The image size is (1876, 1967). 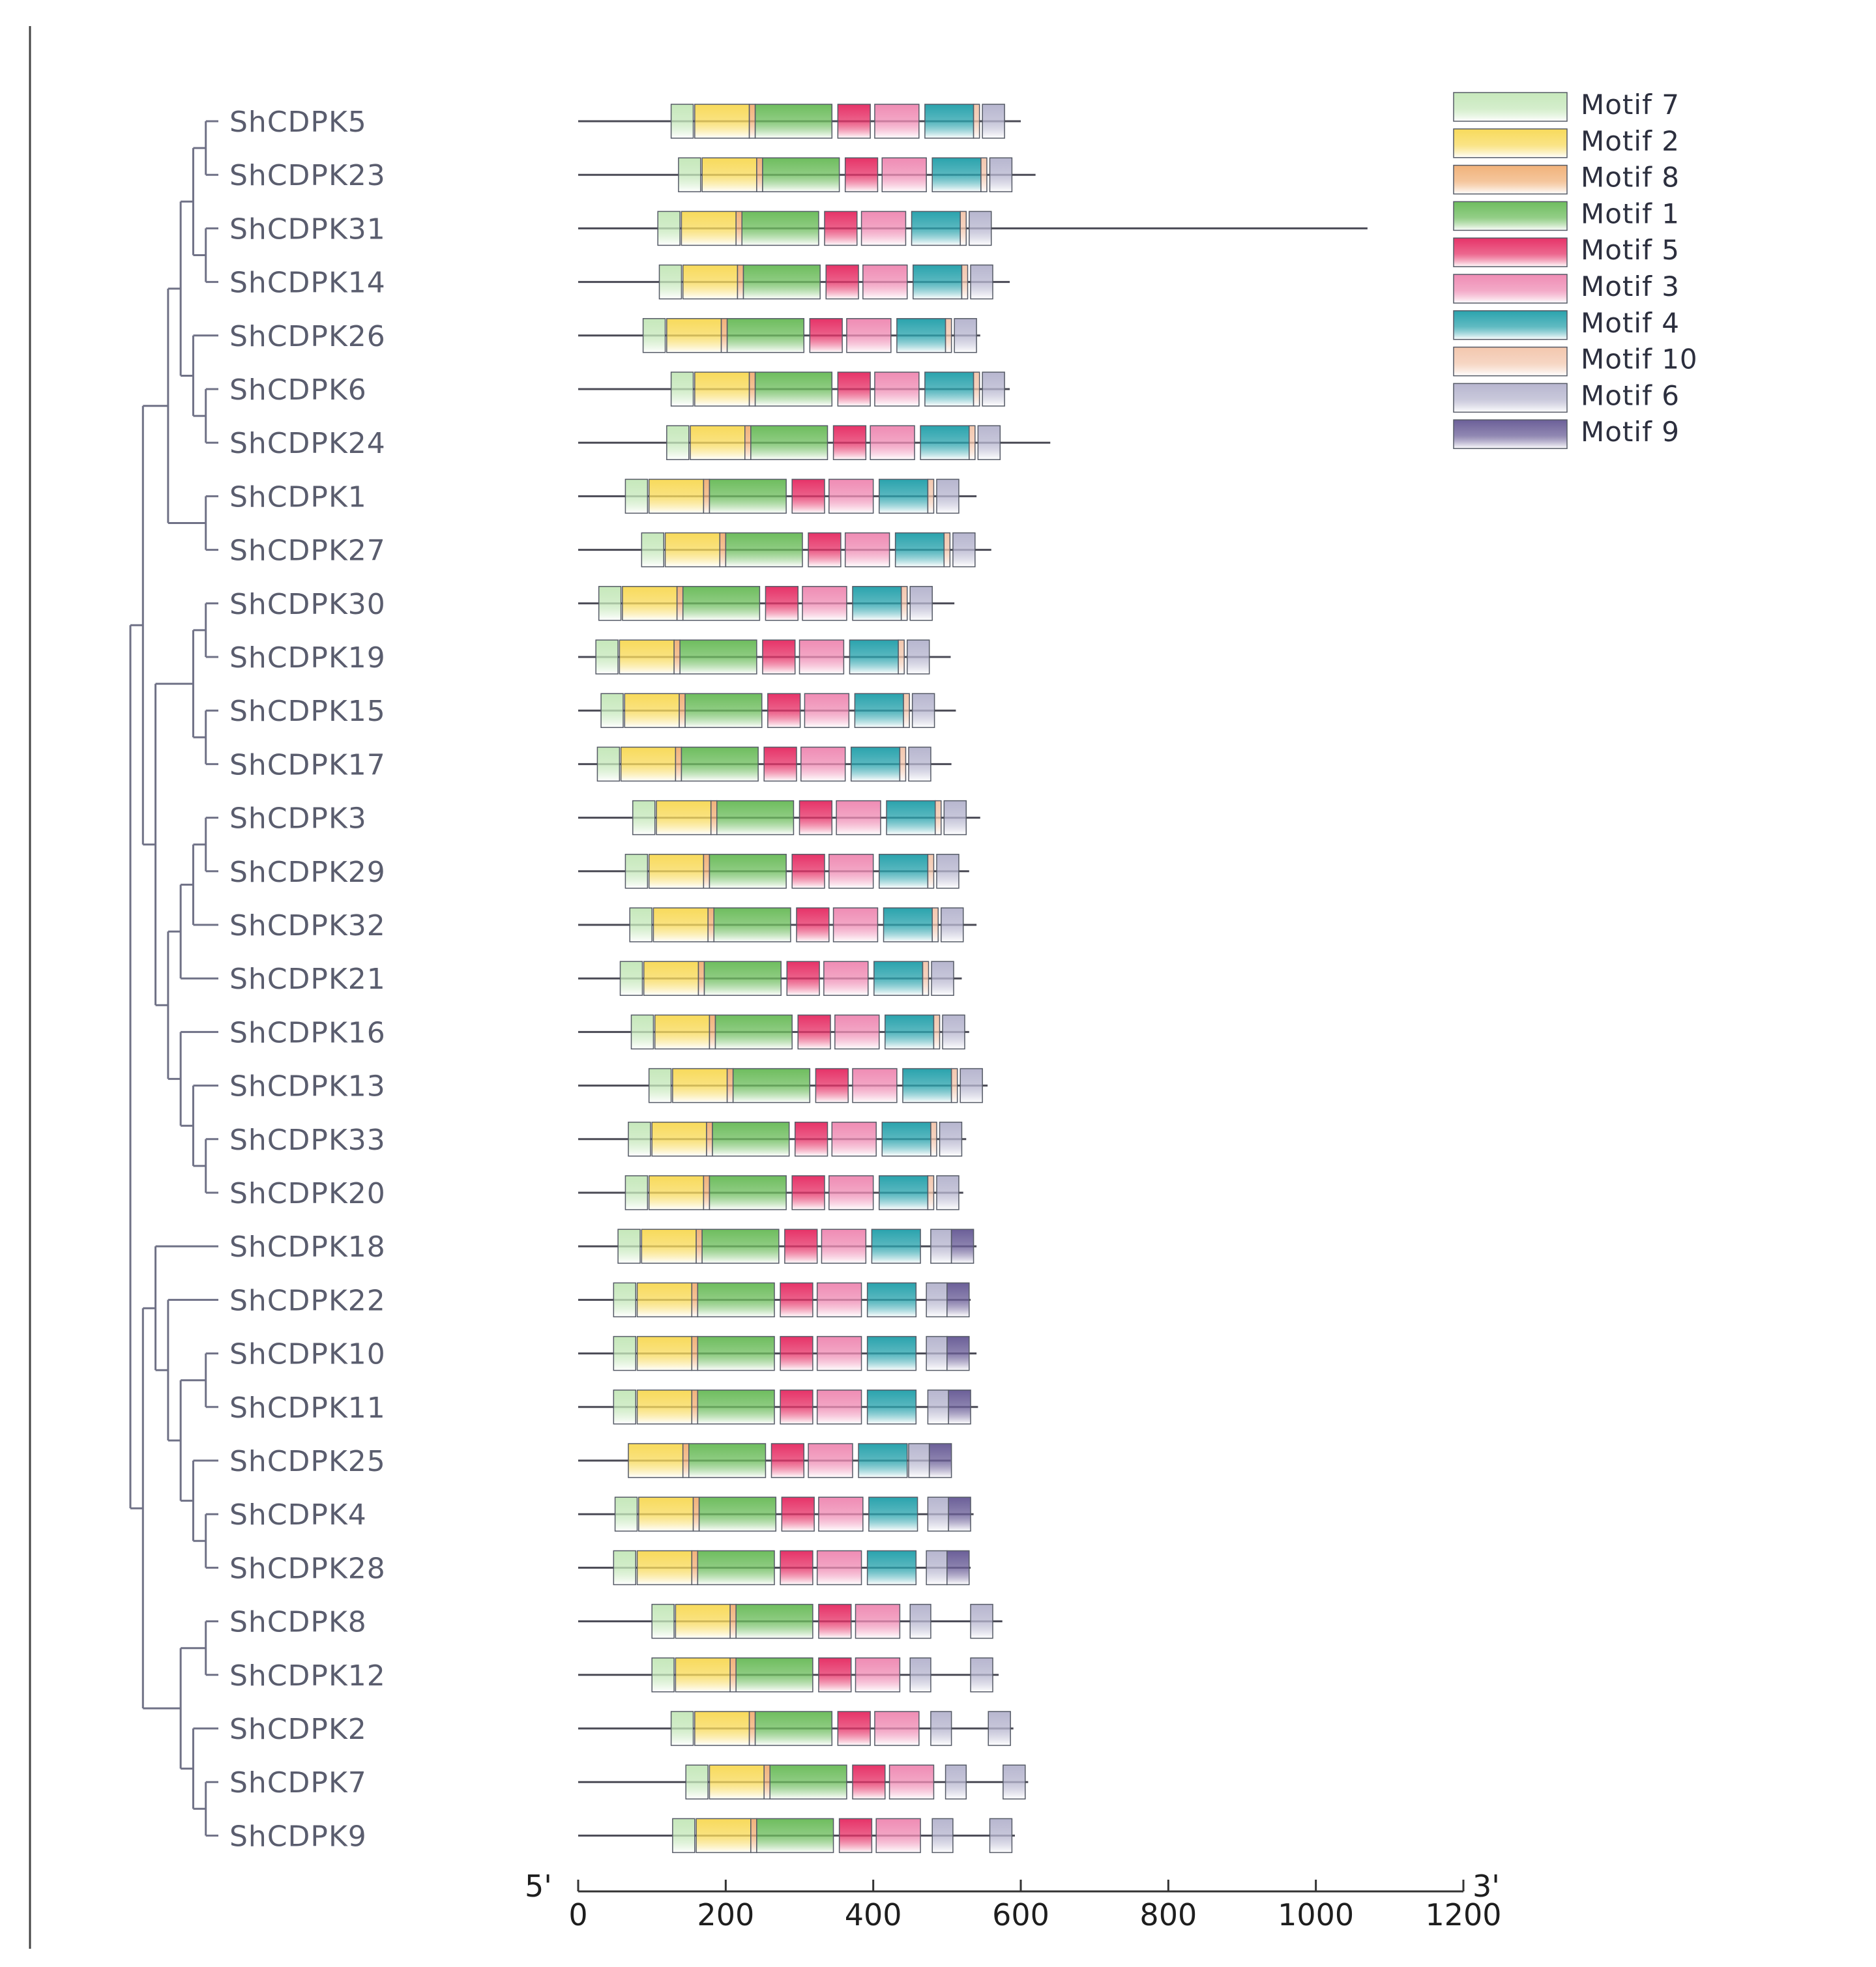 What do you see at coordinates (1020, 1914) in the screenshot?
I see `axis-tick-label: 600` at bounding box center [1020, 1914].